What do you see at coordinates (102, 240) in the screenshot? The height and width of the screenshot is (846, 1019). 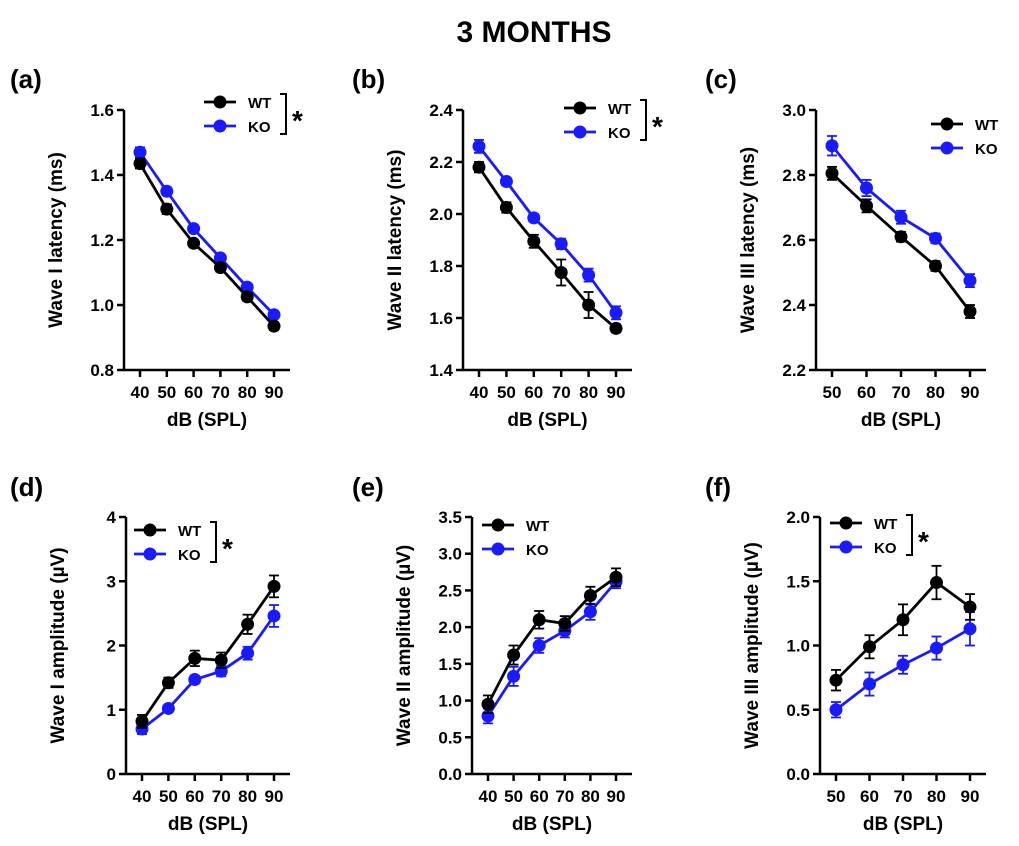 I see `y-tick-label: 1.2` at bounding box center [102, 240].